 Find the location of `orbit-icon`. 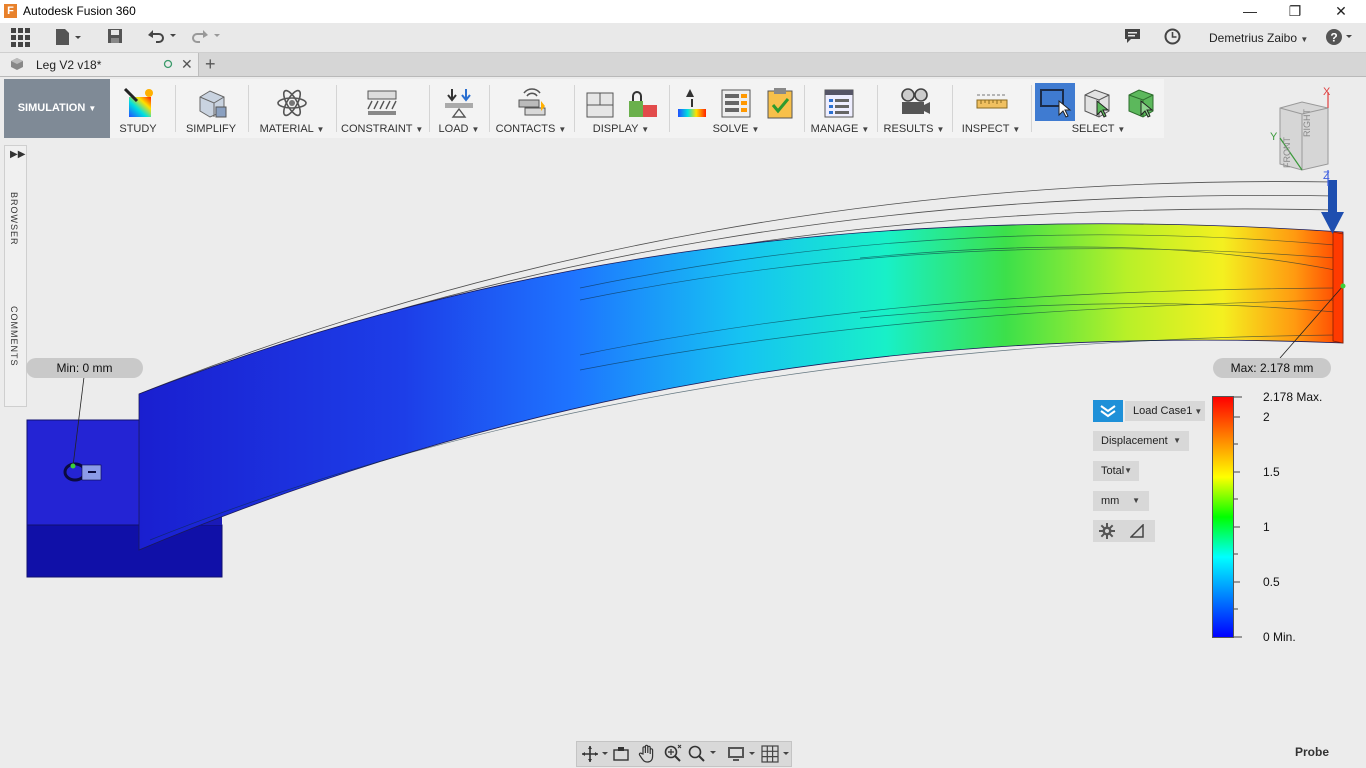

orbit-icon is located at coordinates (595, 755).